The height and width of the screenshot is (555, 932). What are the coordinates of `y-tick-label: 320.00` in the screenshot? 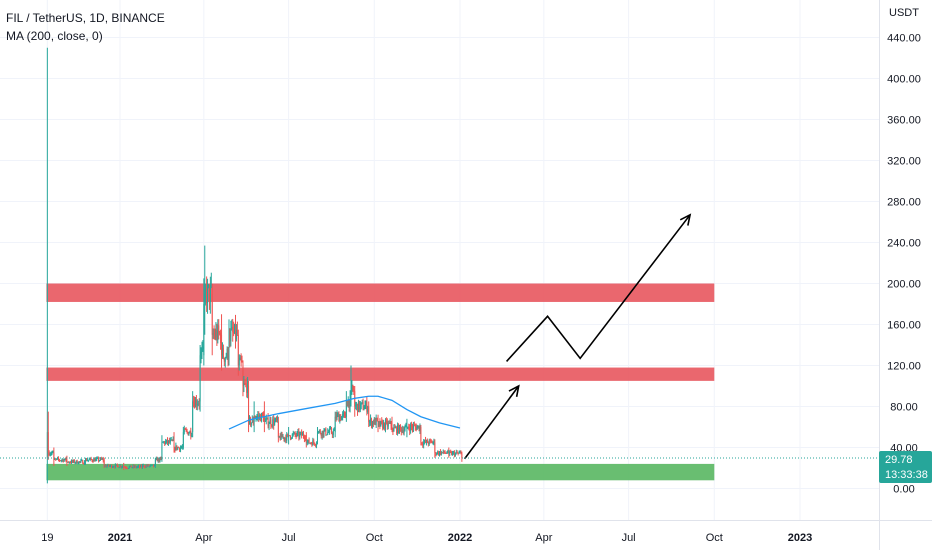 It's located at (904, 162).